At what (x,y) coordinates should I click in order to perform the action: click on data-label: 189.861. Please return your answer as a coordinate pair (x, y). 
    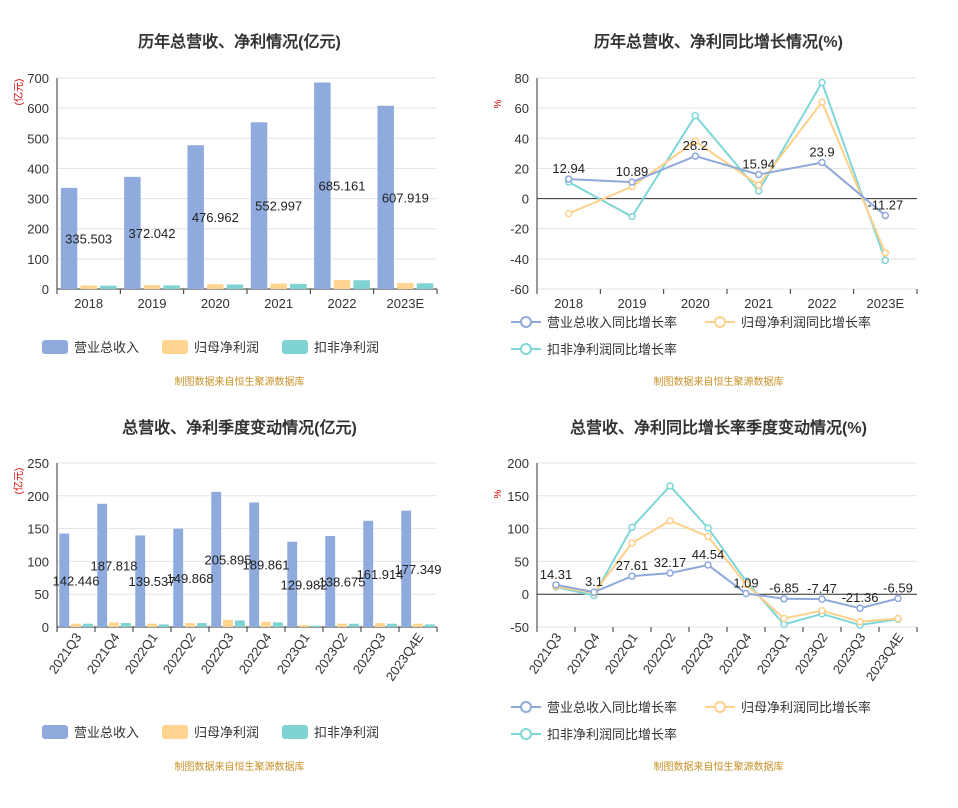
    Looking at the image, I should click on (266, 565).